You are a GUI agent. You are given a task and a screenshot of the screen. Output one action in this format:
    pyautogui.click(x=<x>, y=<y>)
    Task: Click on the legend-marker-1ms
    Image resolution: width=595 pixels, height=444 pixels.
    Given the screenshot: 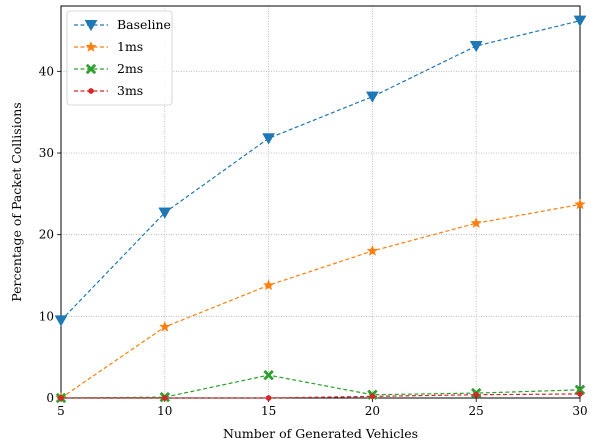 What is the action you would take?
    pyautogui.click(x=91, y=46)
    